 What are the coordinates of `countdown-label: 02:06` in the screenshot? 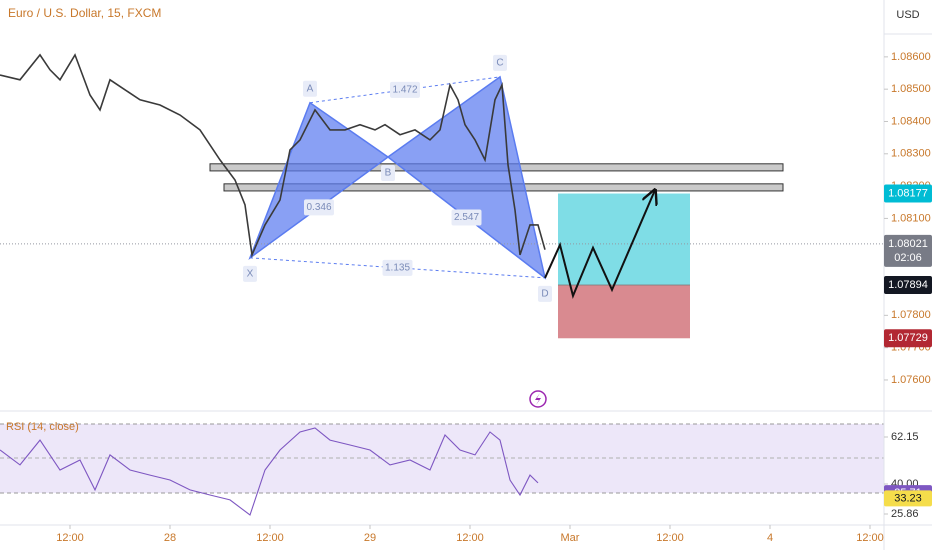 It's located at (908, 258).